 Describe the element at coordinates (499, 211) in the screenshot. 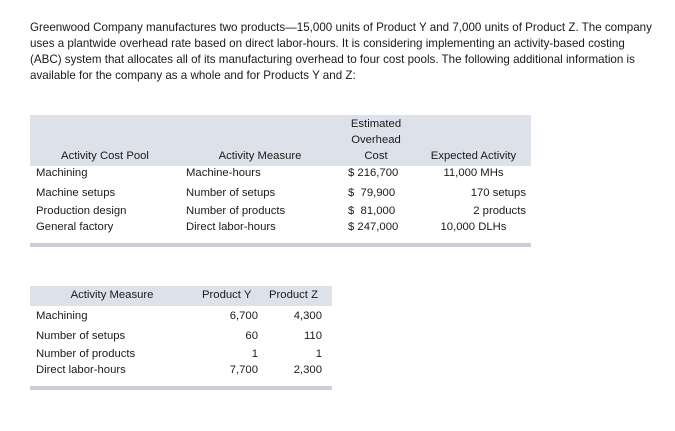

I see `table-row-activity: 2 products` at that location.